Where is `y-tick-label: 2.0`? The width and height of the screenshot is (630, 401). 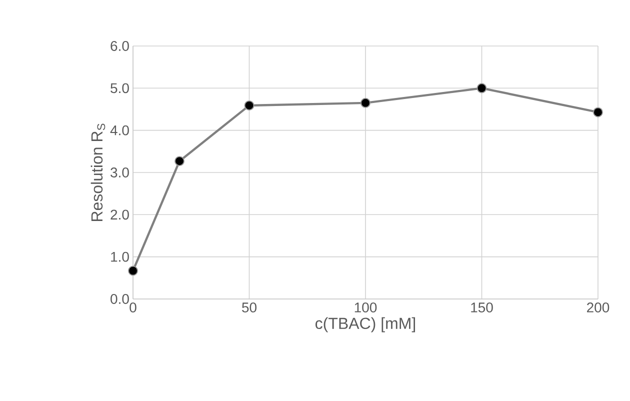
y-tick-label: 2.0 is located at coordinates (119, 215).